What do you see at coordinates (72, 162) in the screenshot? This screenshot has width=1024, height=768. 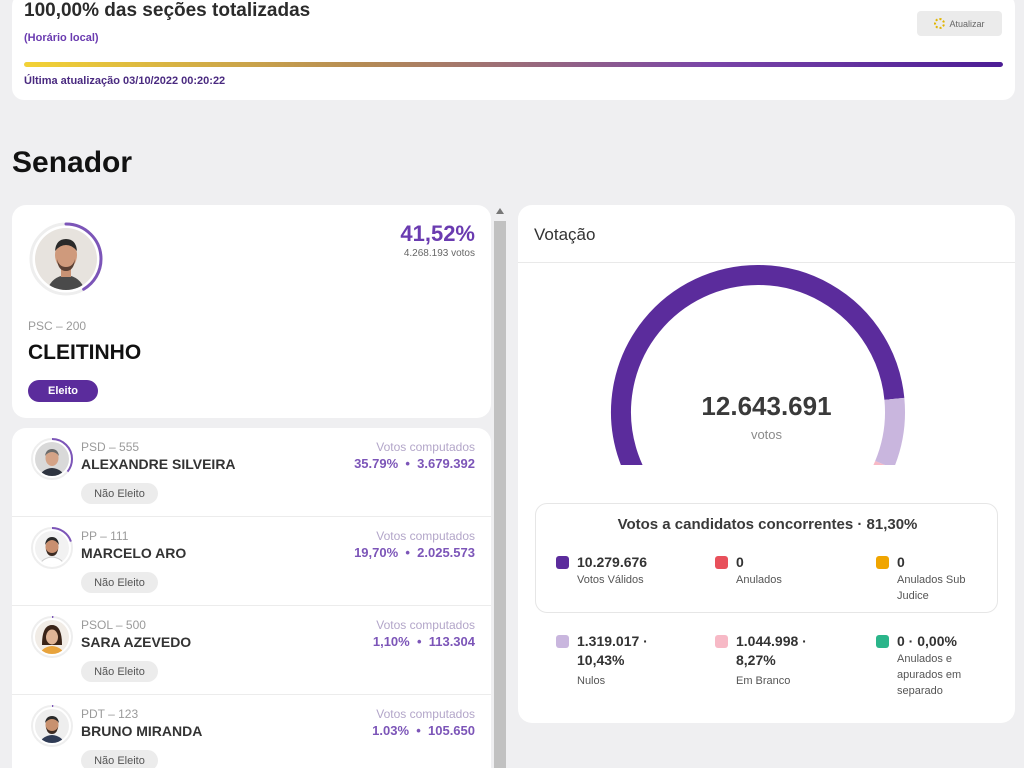 I see `page-title: Senador` at bounding box center [72, 162].